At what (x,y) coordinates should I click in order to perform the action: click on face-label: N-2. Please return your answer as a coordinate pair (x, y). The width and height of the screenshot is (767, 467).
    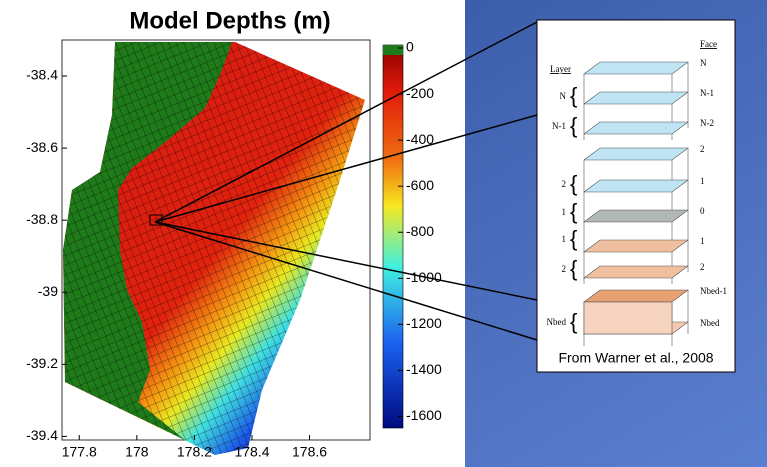
    Looking at the image, I should click on (707, 123).